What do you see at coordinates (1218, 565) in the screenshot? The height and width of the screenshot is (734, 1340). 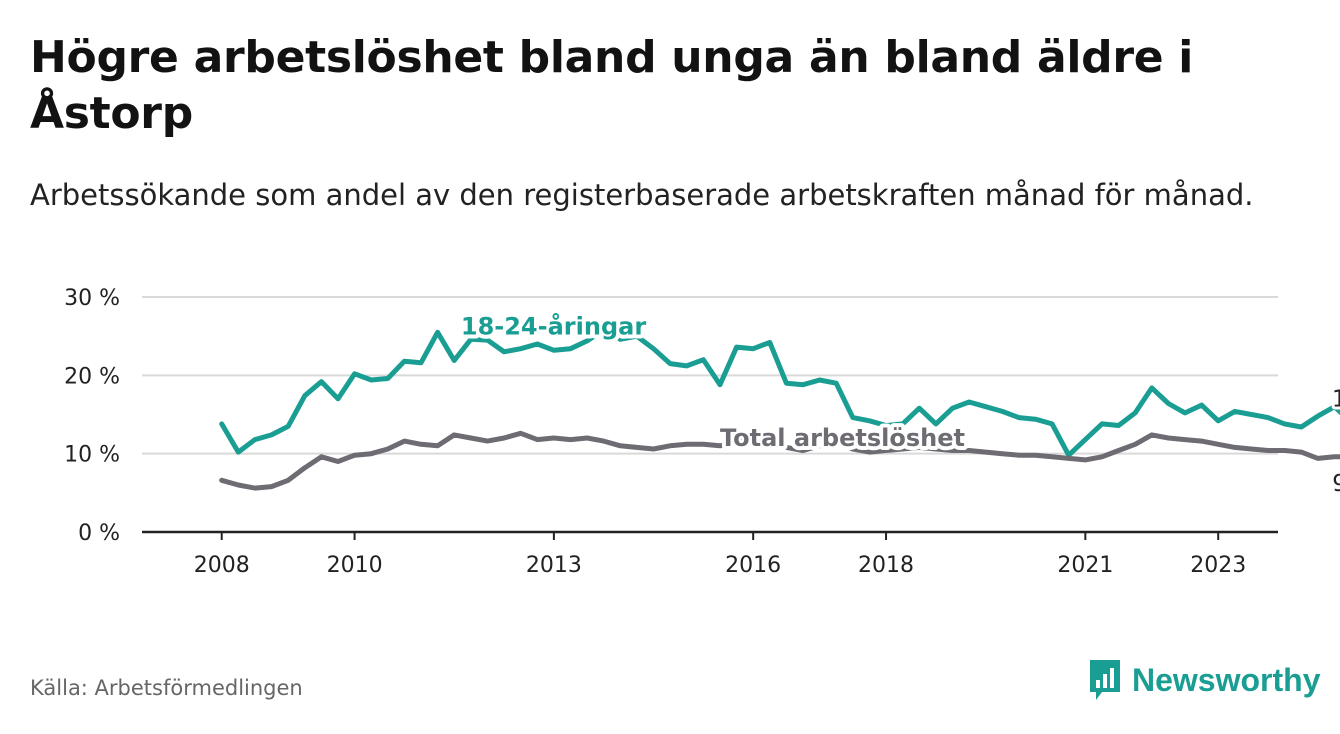 I see `x-tick-label: 2023` at bounding box center [1218, 565].